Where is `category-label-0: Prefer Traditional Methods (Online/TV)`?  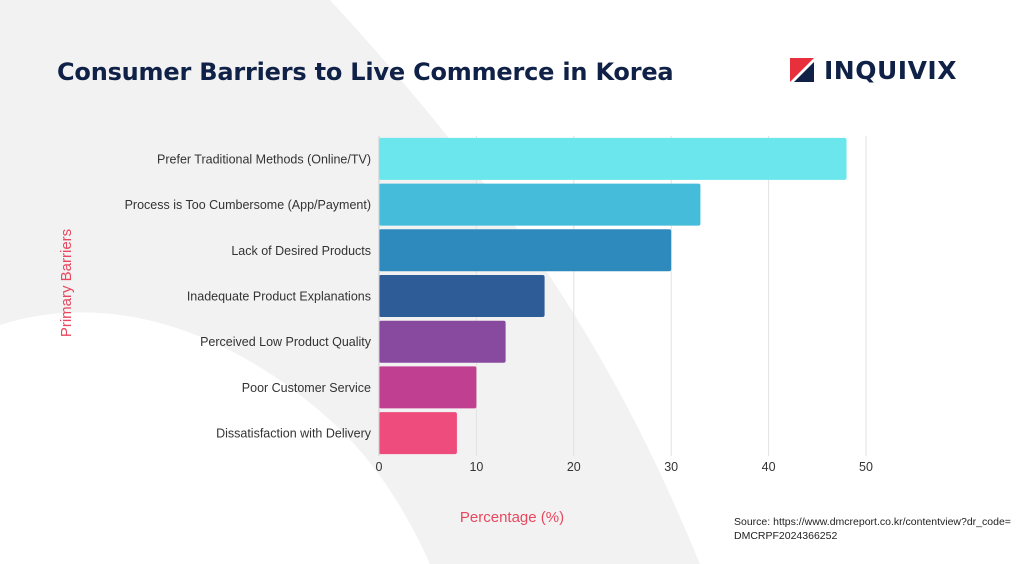
category-label-0: Prefer Traditional Methods (Online/TV) is located at coordinates (264, 159).